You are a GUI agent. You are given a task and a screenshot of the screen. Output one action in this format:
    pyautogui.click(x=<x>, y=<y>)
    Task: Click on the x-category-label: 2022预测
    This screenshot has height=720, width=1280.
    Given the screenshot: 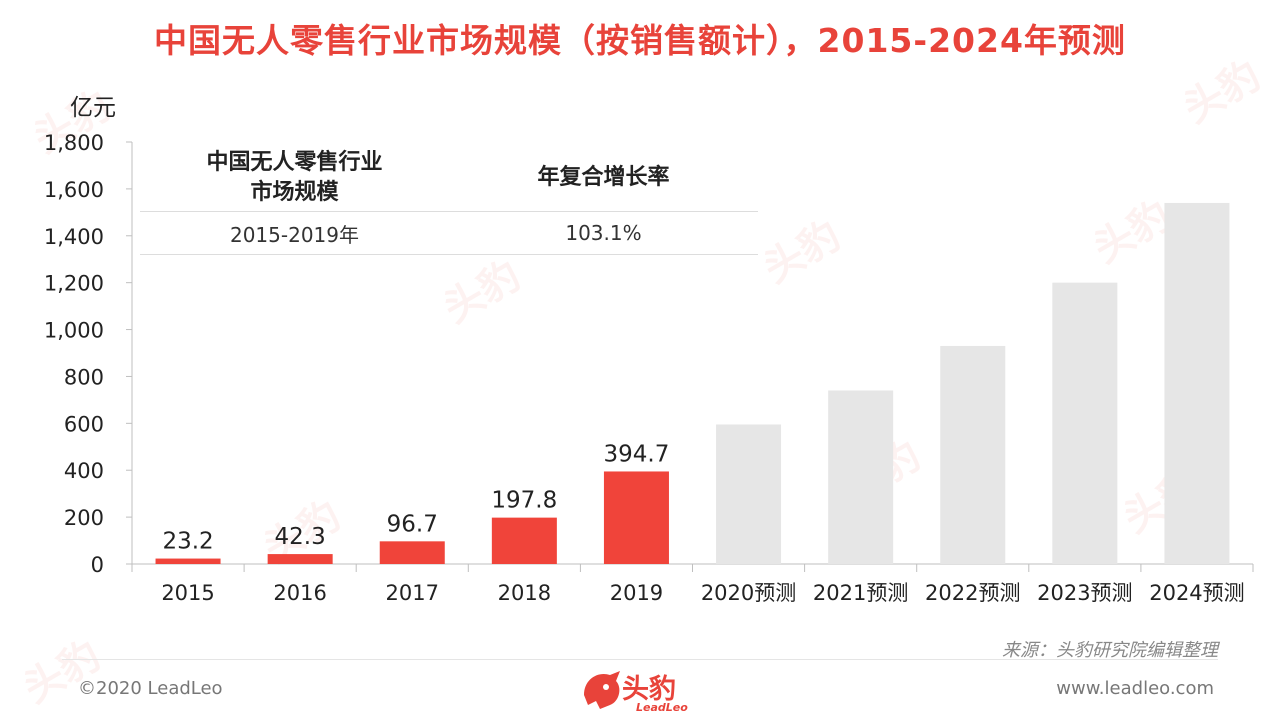 What is the action you would take?
    pyautogui.click(x=972, y=593)
    